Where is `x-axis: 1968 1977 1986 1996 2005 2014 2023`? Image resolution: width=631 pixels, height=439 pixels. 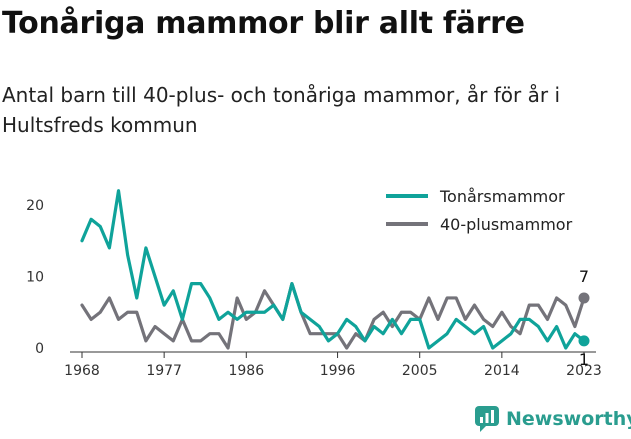
x-axis: 1968 1977 1986 1996 2005 2014 2023 is located at coordinates (333, 365).